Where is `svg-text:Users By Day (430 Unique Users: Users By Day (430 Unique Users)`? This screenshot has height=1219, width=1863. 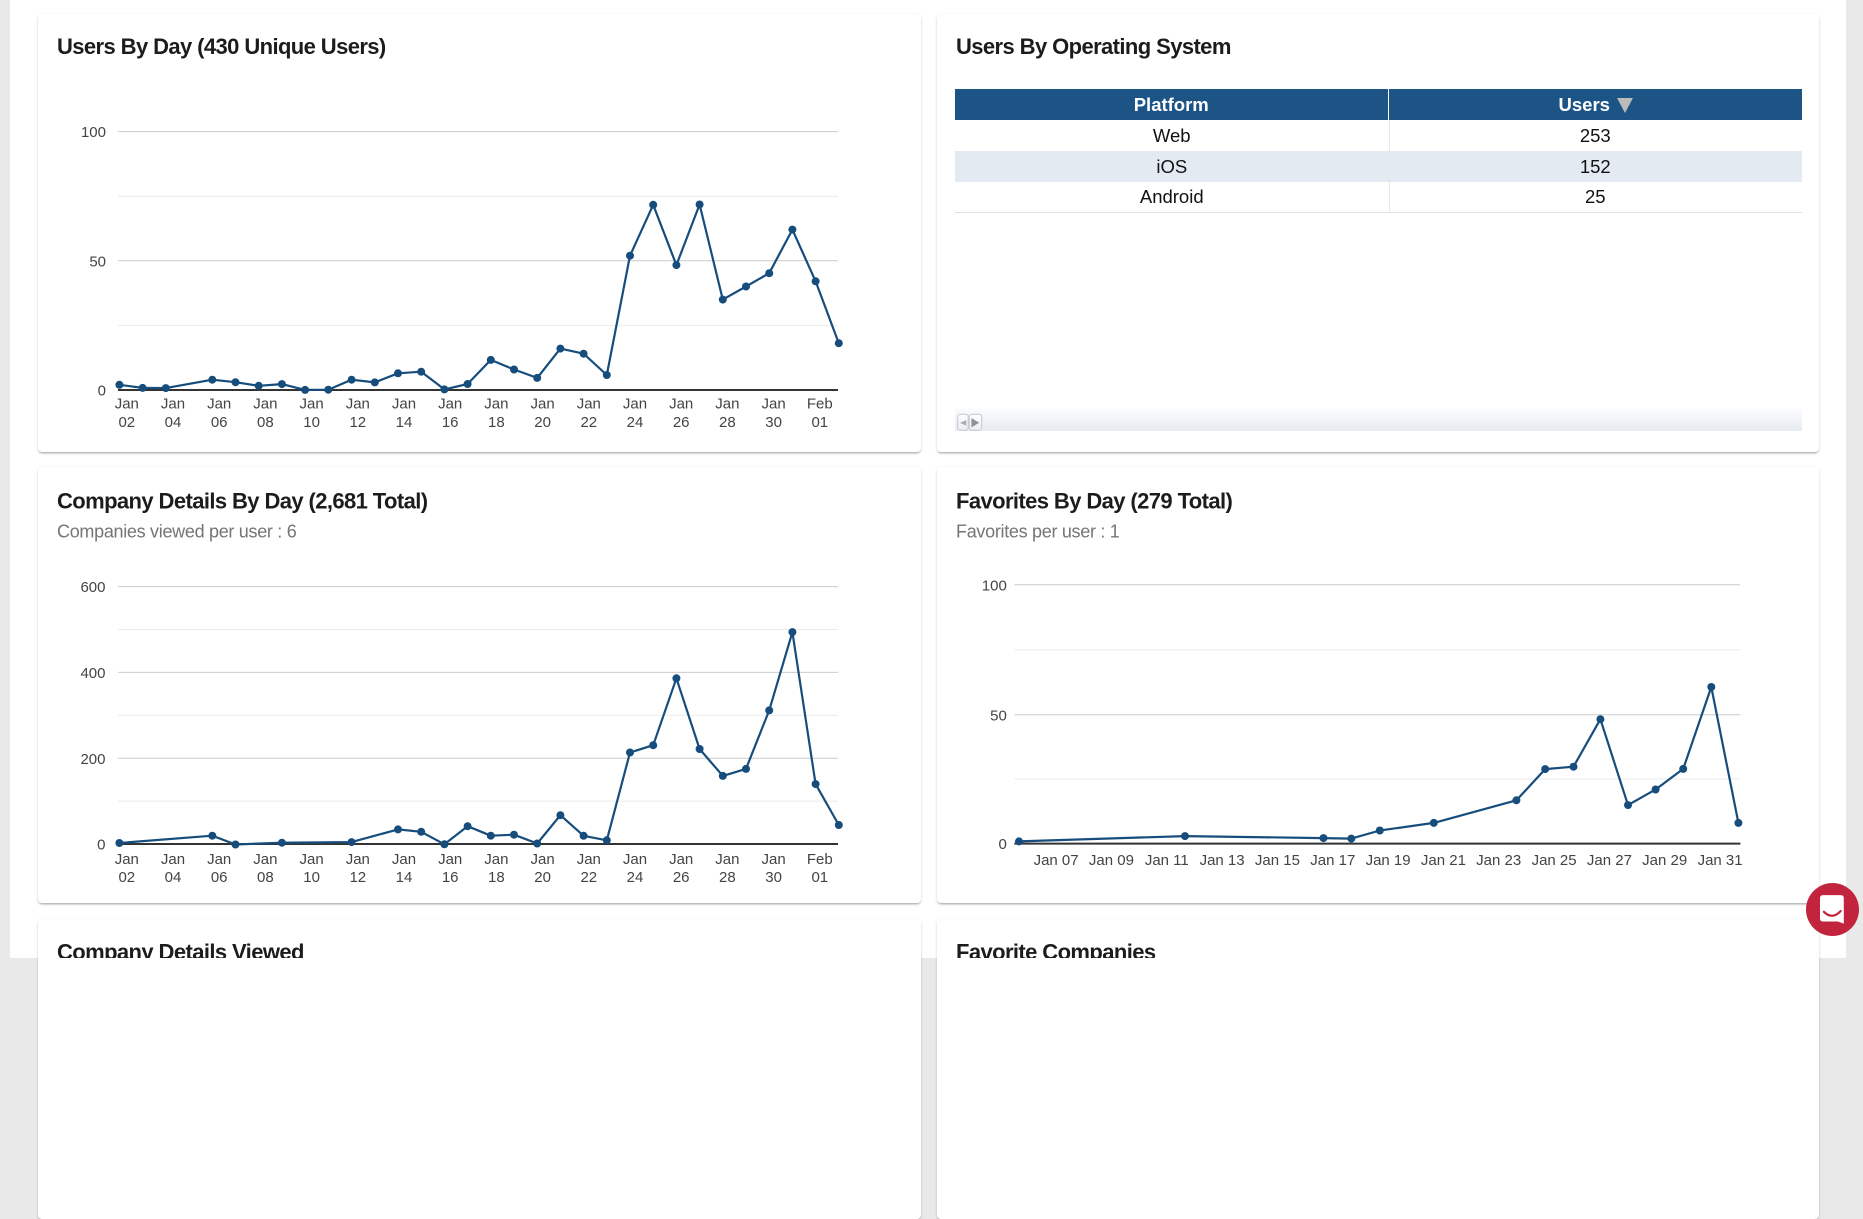
svg-text:Users By Day (430 Unique Users: Users By Day (430 Unique Users) is located at coordinates (221, 46).